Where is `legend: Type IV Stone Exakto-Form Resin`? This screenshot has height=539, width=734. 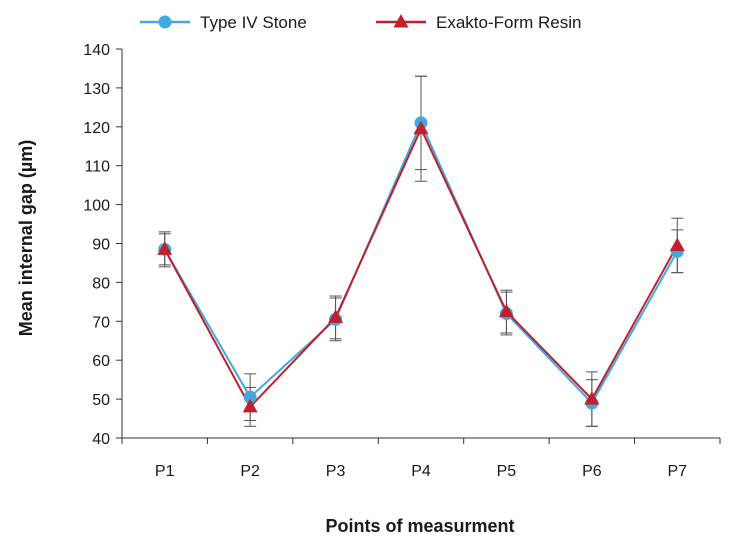 legend: Type IV Stone Exakto-Form Resin is located at coordinates (360, 22).